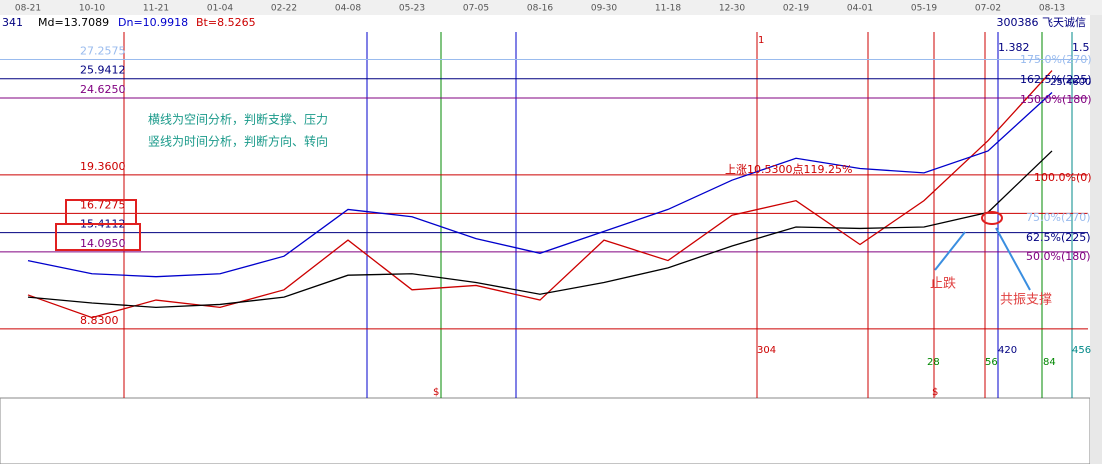 This screenshot has width=1102, height=464. I want to click on x-tick-label: 05-19, so click(924, 9).